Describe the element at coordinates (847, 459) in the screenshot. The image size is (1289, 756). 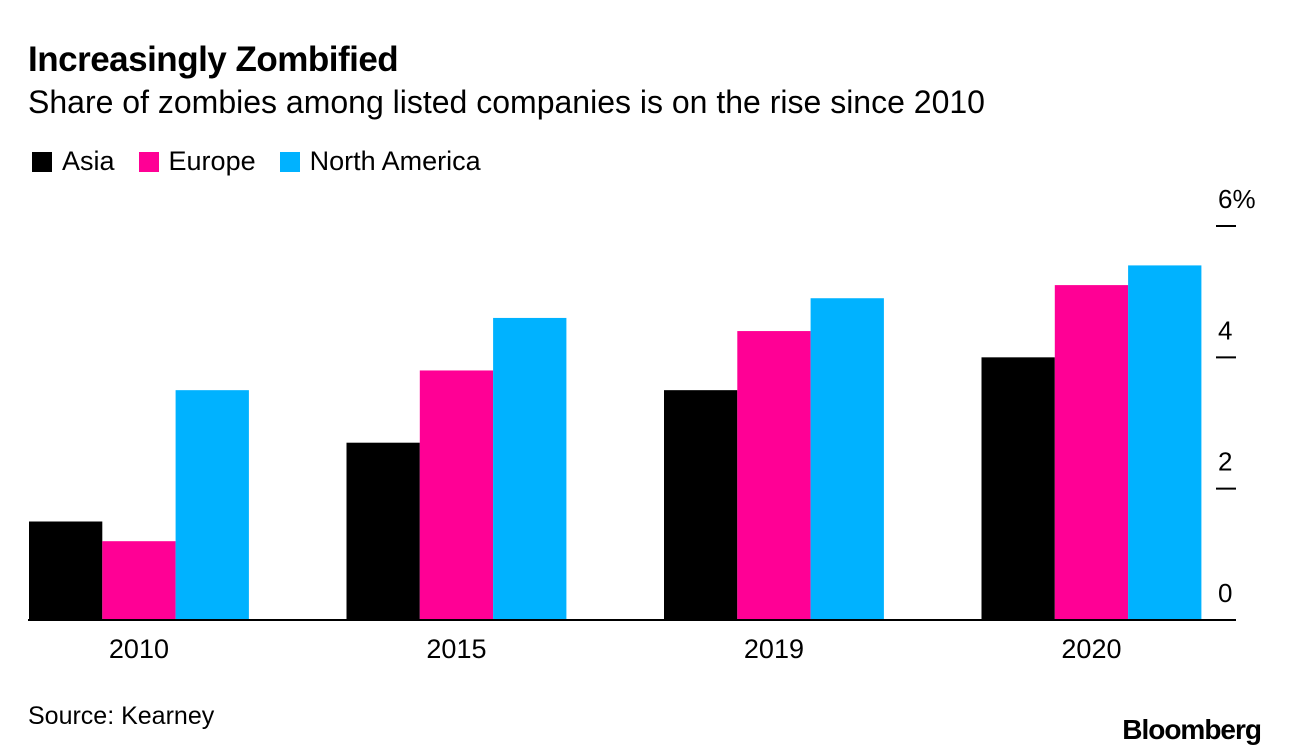
I see `bar-north-america-2019` at that location.